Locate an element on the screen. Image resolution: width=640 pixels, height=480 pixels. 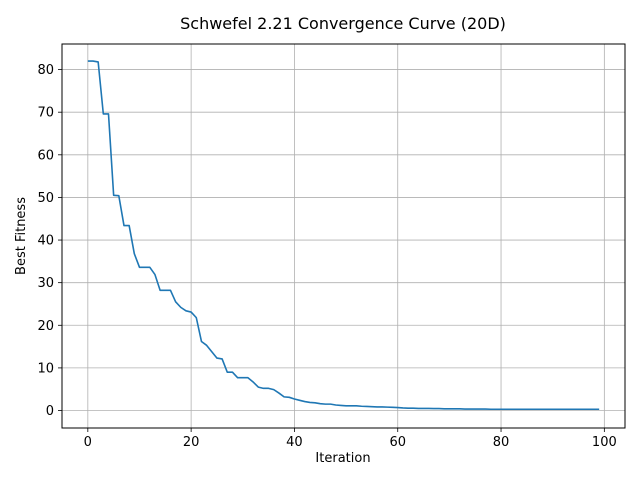
y-tick-label: 30 is located at coordinates (45, 283).